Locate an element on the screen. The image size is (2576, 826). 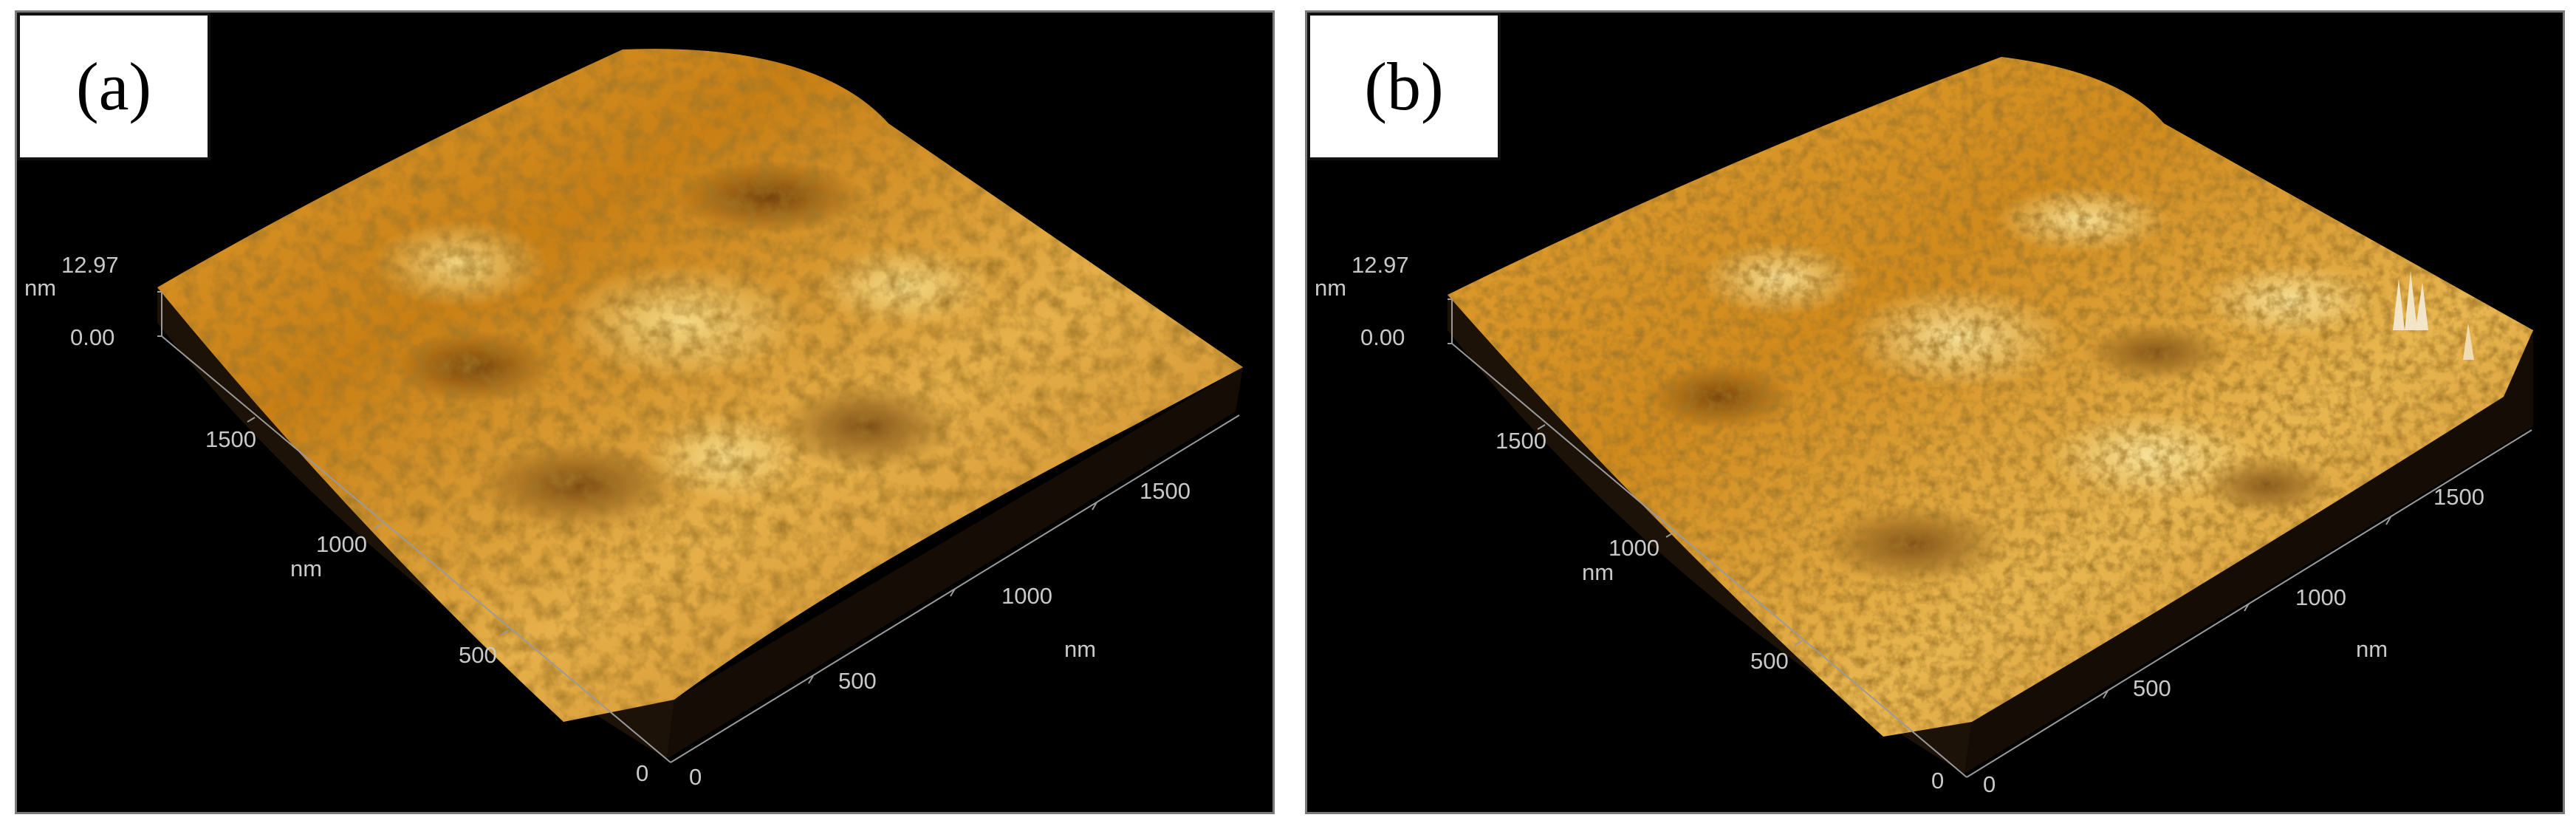
surface-side-right is located at coordinates (955, 563).